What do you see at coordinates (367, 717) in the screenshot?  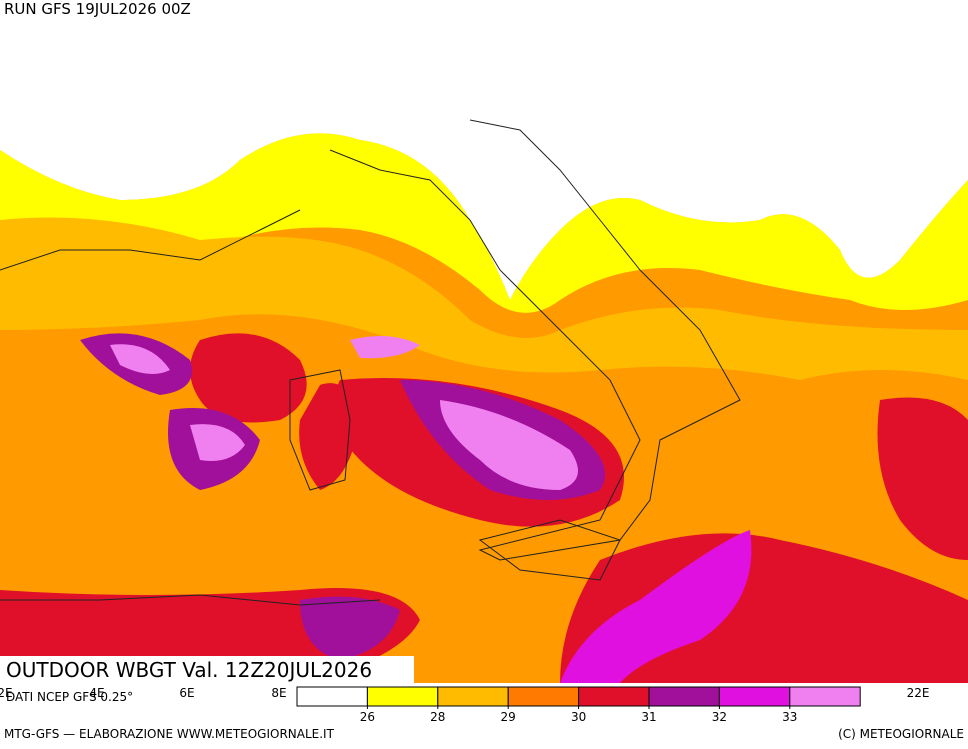 I see `colorbar-tick-label: 26` at bounding box center [367, 717].